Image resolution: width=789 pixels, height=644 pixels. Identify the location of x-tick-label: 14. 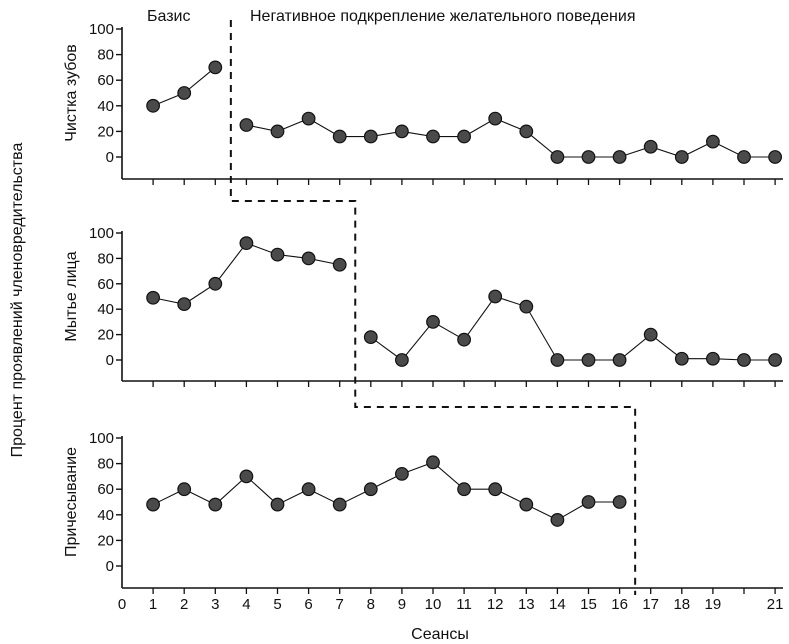
(557, 604).